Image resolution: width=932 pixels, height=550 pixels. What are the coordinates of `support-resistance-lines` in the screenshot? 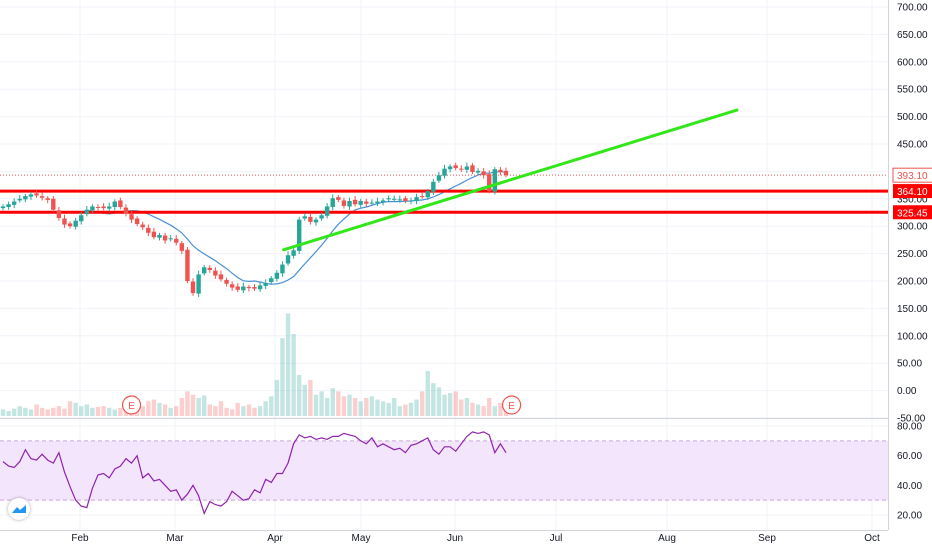 It's located at (444, 194).